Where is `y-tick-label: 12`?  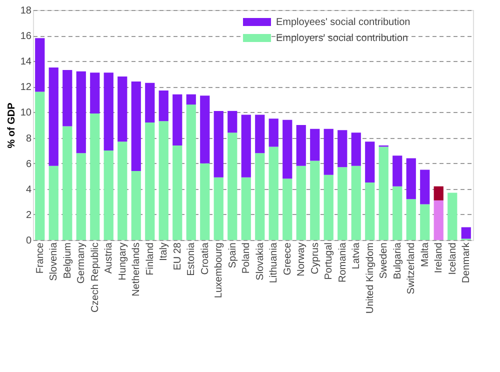
y-tick-label: 12 is located at coordinates (26, 88).